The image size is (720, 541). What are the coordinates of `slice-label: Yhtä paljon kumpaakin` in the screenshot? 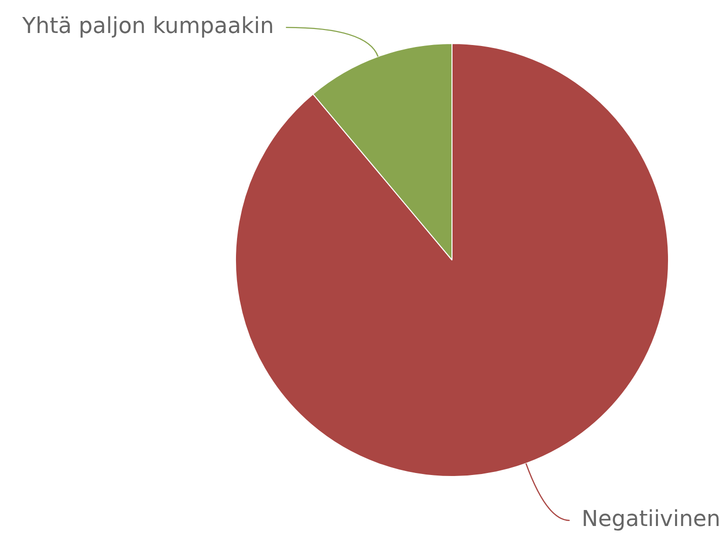 It's located at (147, 27).